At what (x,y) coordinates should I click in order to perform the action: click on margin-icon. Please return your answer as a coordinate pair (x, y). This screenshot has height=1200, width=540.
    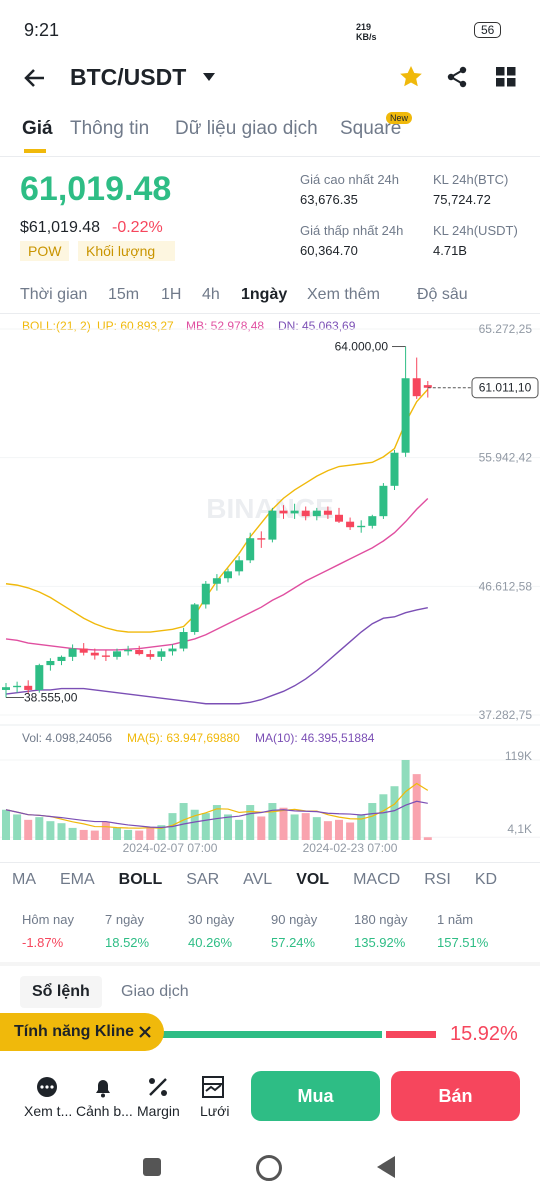
    Looking at the image, I should click on (158, 1087).